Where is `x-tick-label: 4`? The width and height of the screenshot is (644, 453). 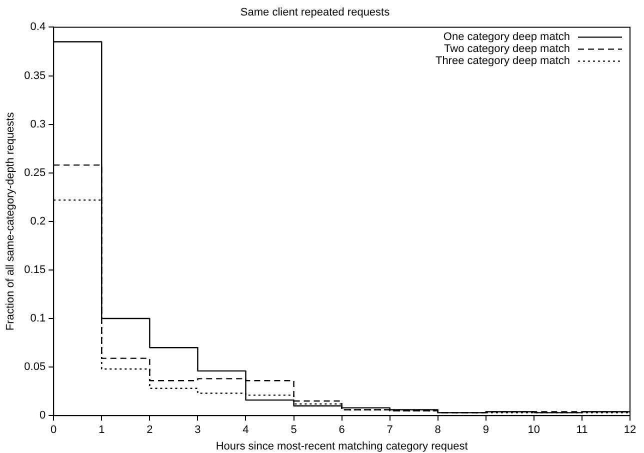 x-tick-label: 4 is located at coordinates (245, 430).